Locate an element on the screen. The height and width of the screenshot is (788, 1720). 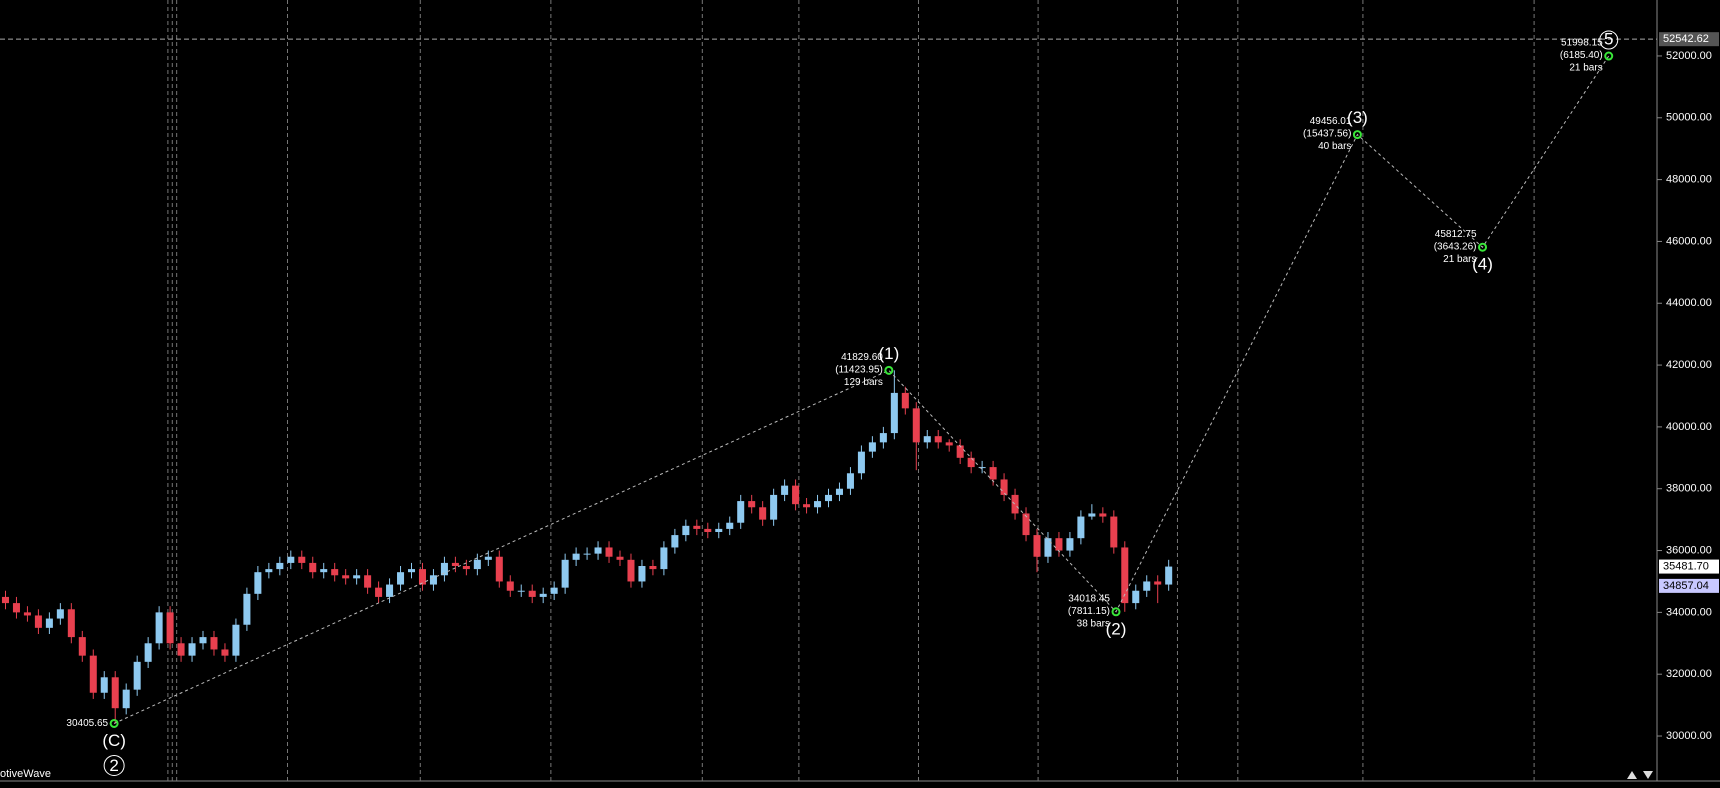
wave-label: (1) is located at coordinates (888, 353).